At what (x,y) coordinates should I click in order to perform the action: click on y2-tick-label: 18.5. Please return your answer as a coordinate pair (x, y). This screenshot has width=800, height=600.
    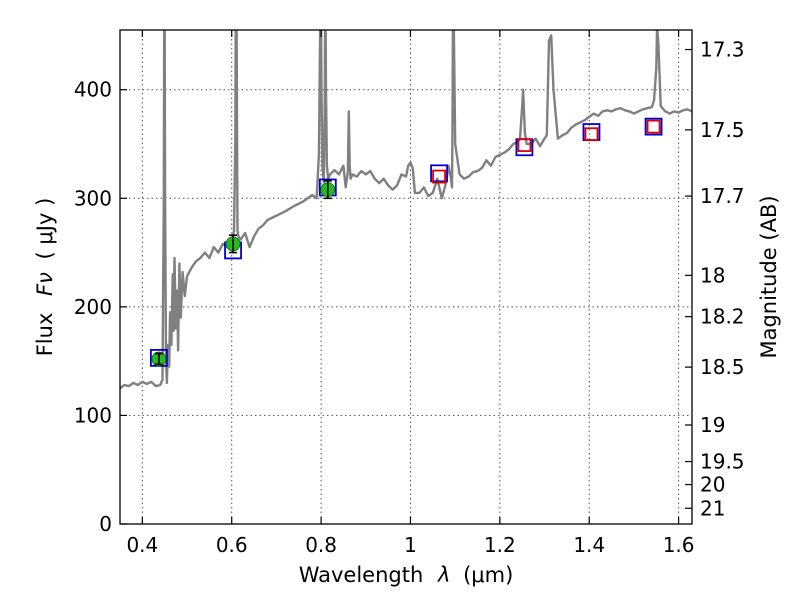
    Looking at the image, I should click on (722, 367).